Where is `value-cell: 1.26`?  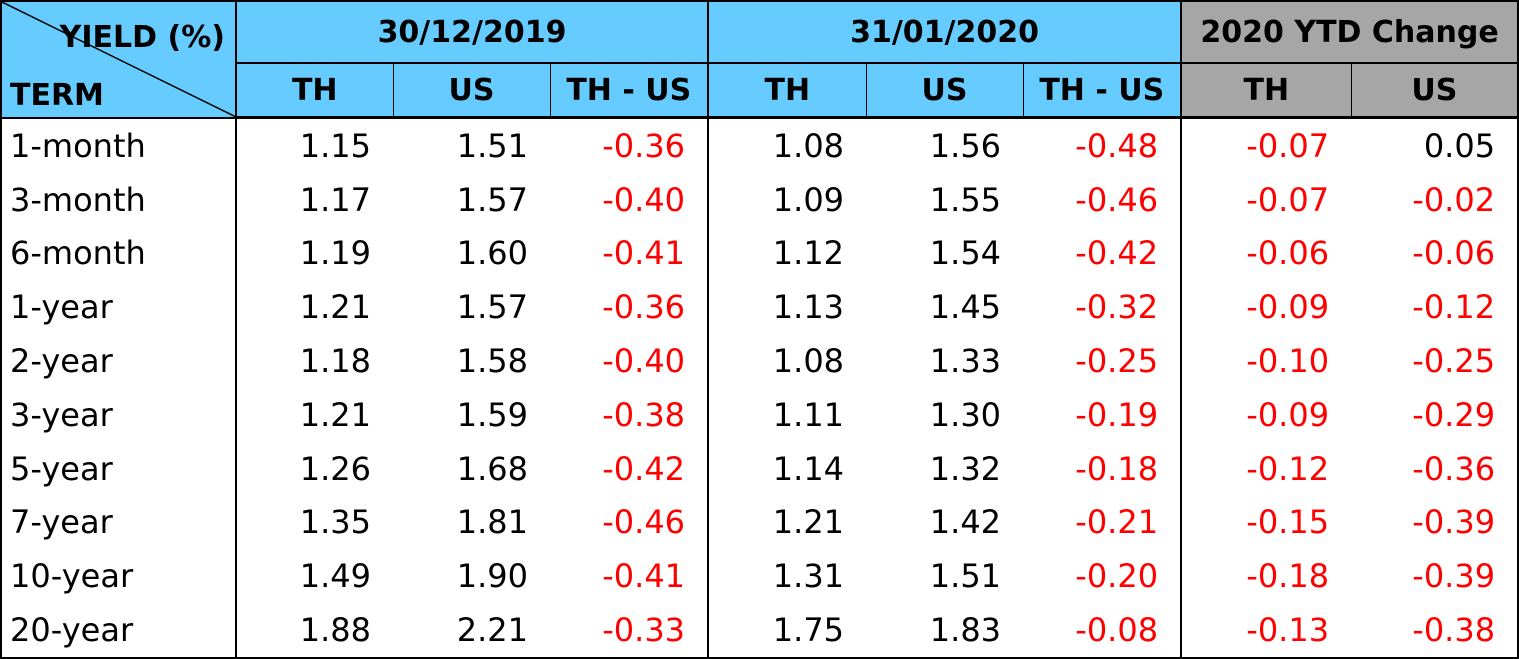 value-cell: 1.26 is located at coordinates (335, 468).